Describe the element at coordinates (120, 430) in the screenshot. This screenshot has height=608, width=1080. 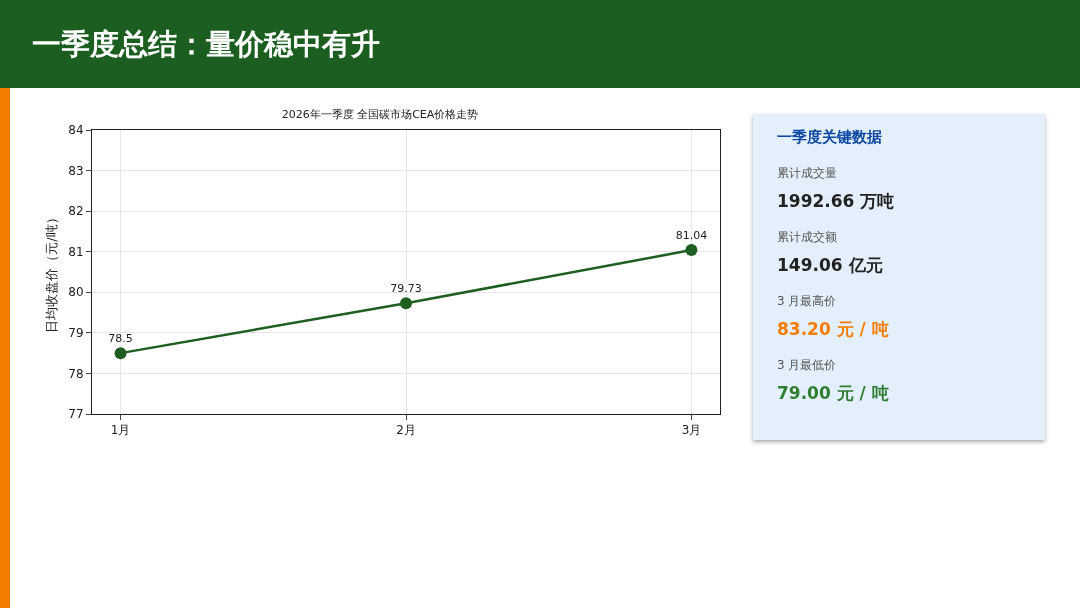
I see `x-tick-label: 1月` at that location.